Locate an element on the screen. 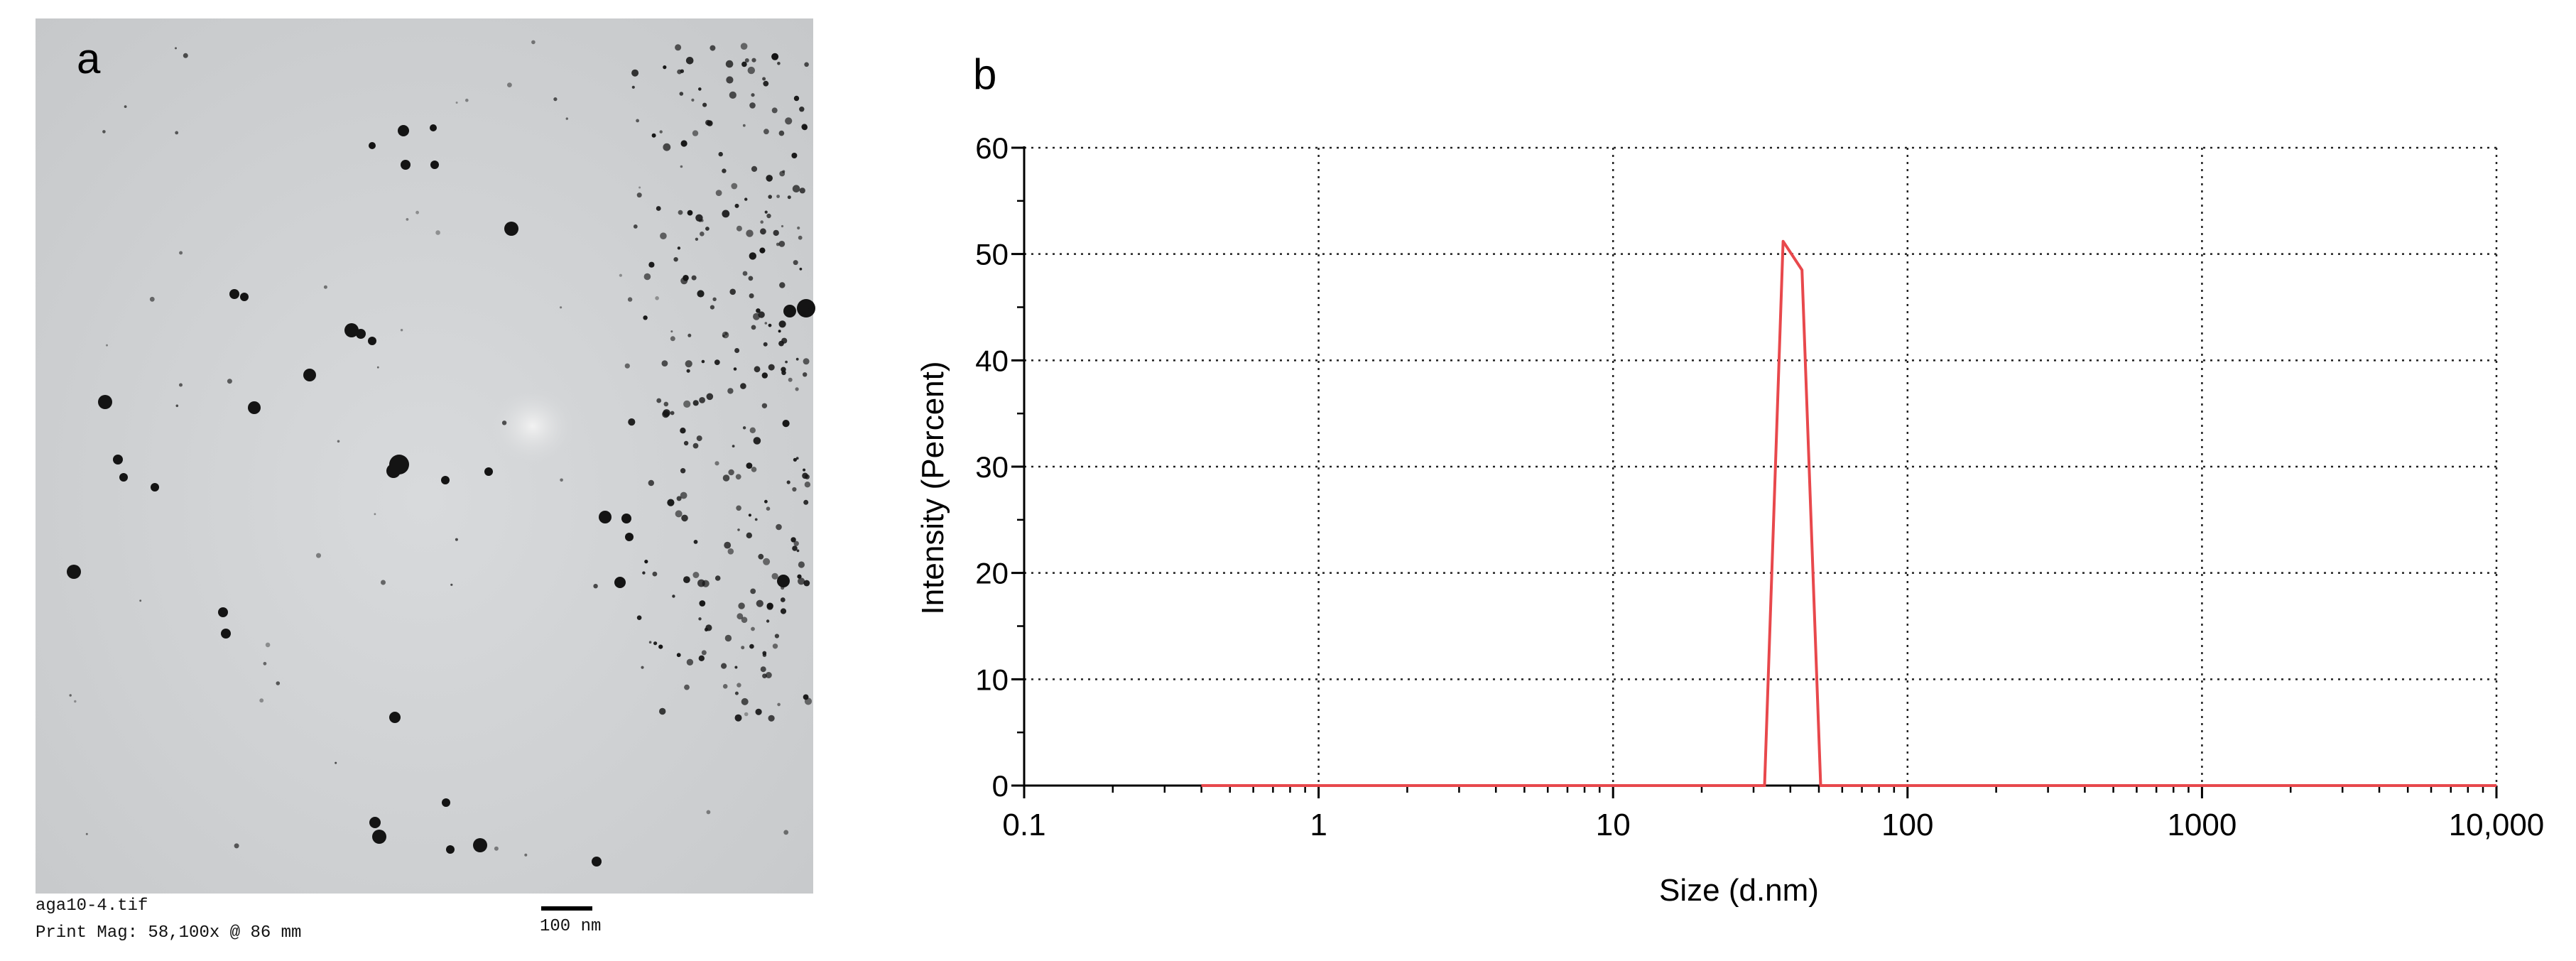 Image resolution: width=2576 pixels, height=961 pixels. y-axis-title: Intensity (Percent) is located at coordinates (932, 487).